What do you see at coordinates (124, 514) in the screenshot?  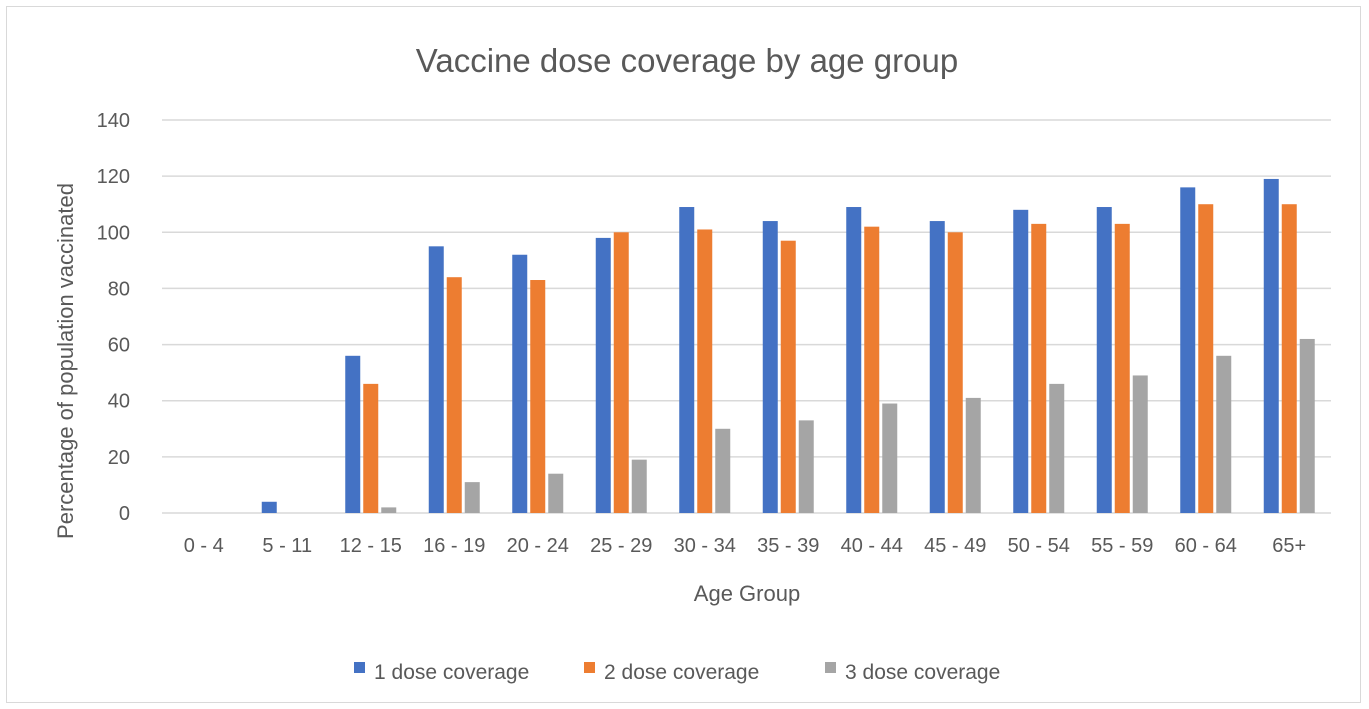 I see `y-tick-label: 0` at bounding box center [124, 514].